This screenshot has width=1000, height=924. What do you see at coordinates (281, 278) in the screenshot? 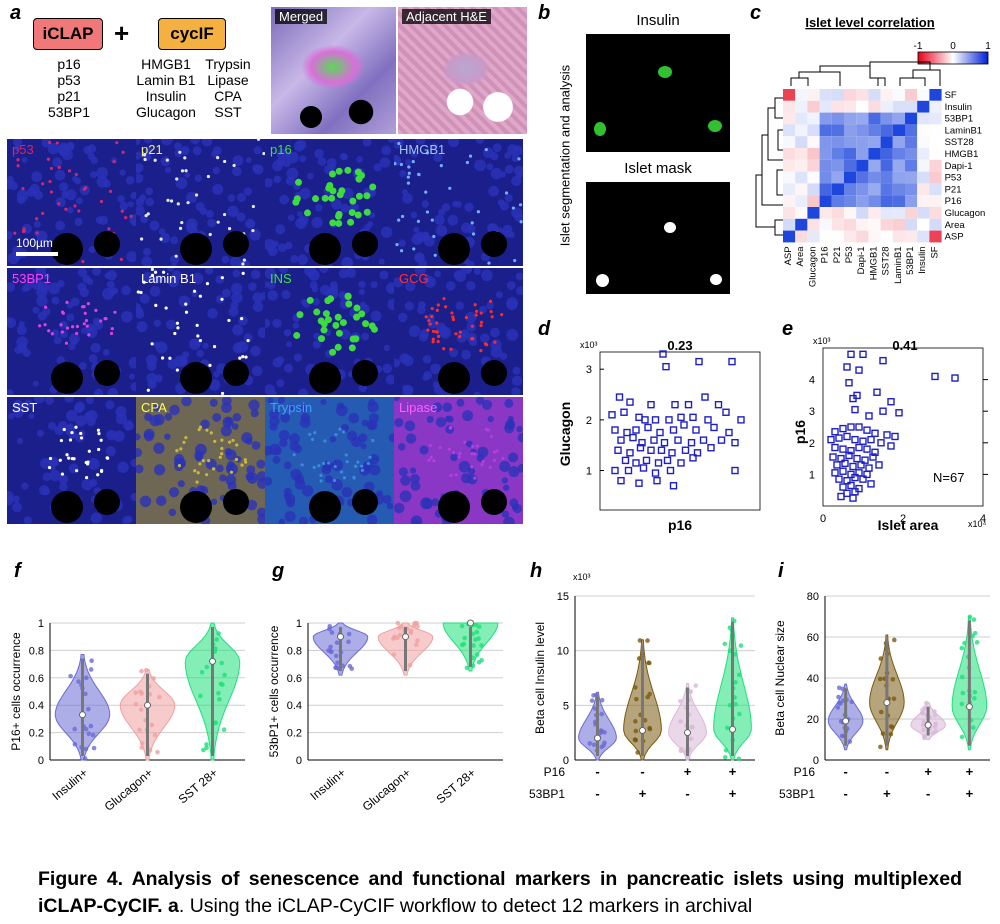
I see `tile-label: INS` at bounding box center [281, 278].